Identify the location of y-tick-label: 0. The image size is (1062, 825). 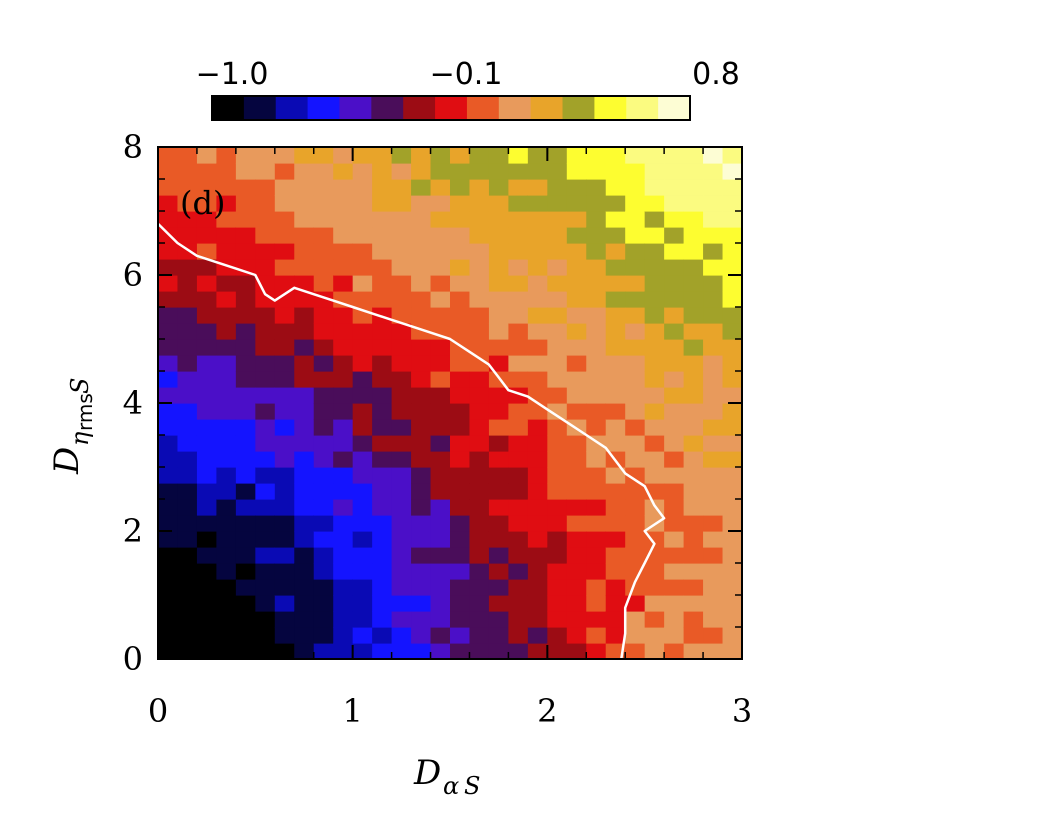
(133, 659).